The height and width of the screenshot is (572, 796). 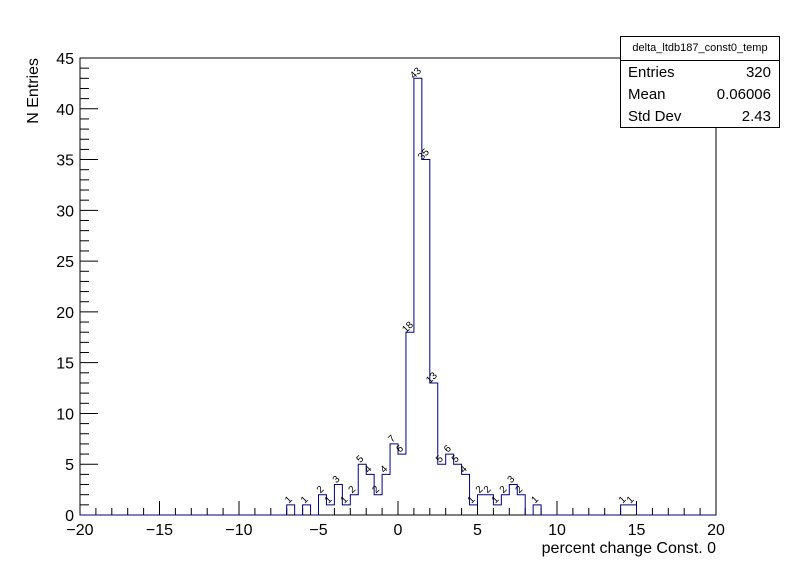 I want to click on x-tick-label: 15, so click(x=637, y=530).